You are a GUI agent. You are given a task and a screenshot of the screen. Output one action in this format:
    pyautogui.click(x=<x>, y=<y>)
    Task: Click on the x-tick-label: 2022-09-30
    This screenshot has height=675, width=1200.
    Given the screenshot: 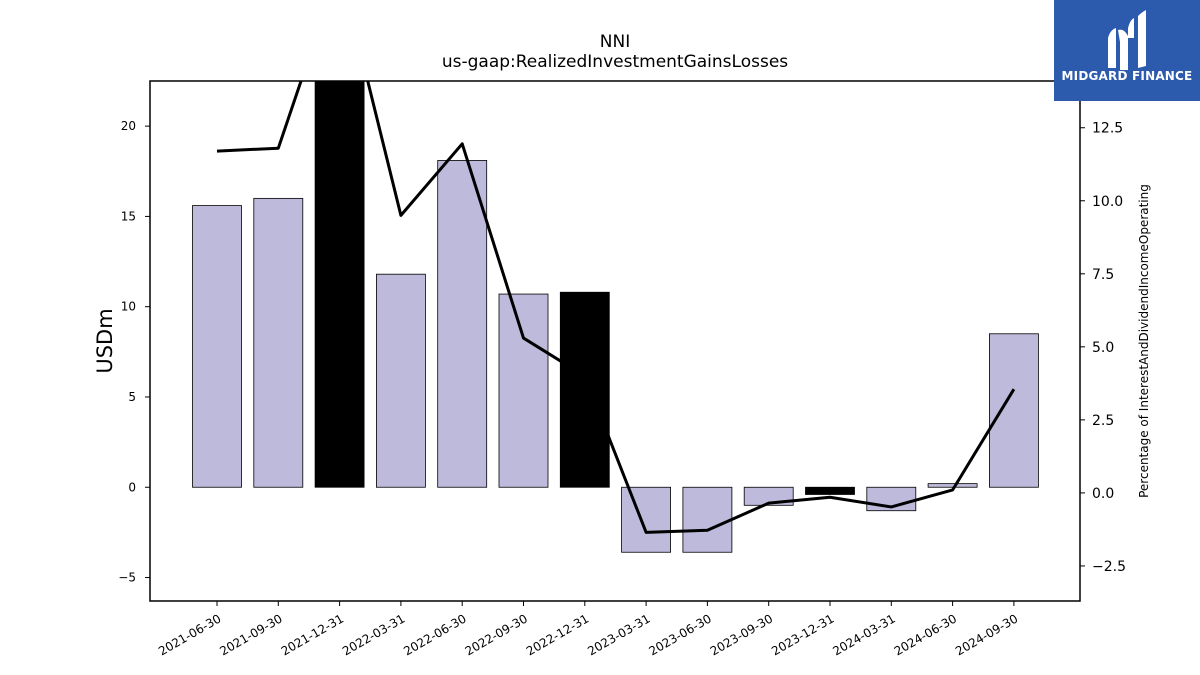 What is the action you would take?
    pyautogui.click(x=496, y=634)
    